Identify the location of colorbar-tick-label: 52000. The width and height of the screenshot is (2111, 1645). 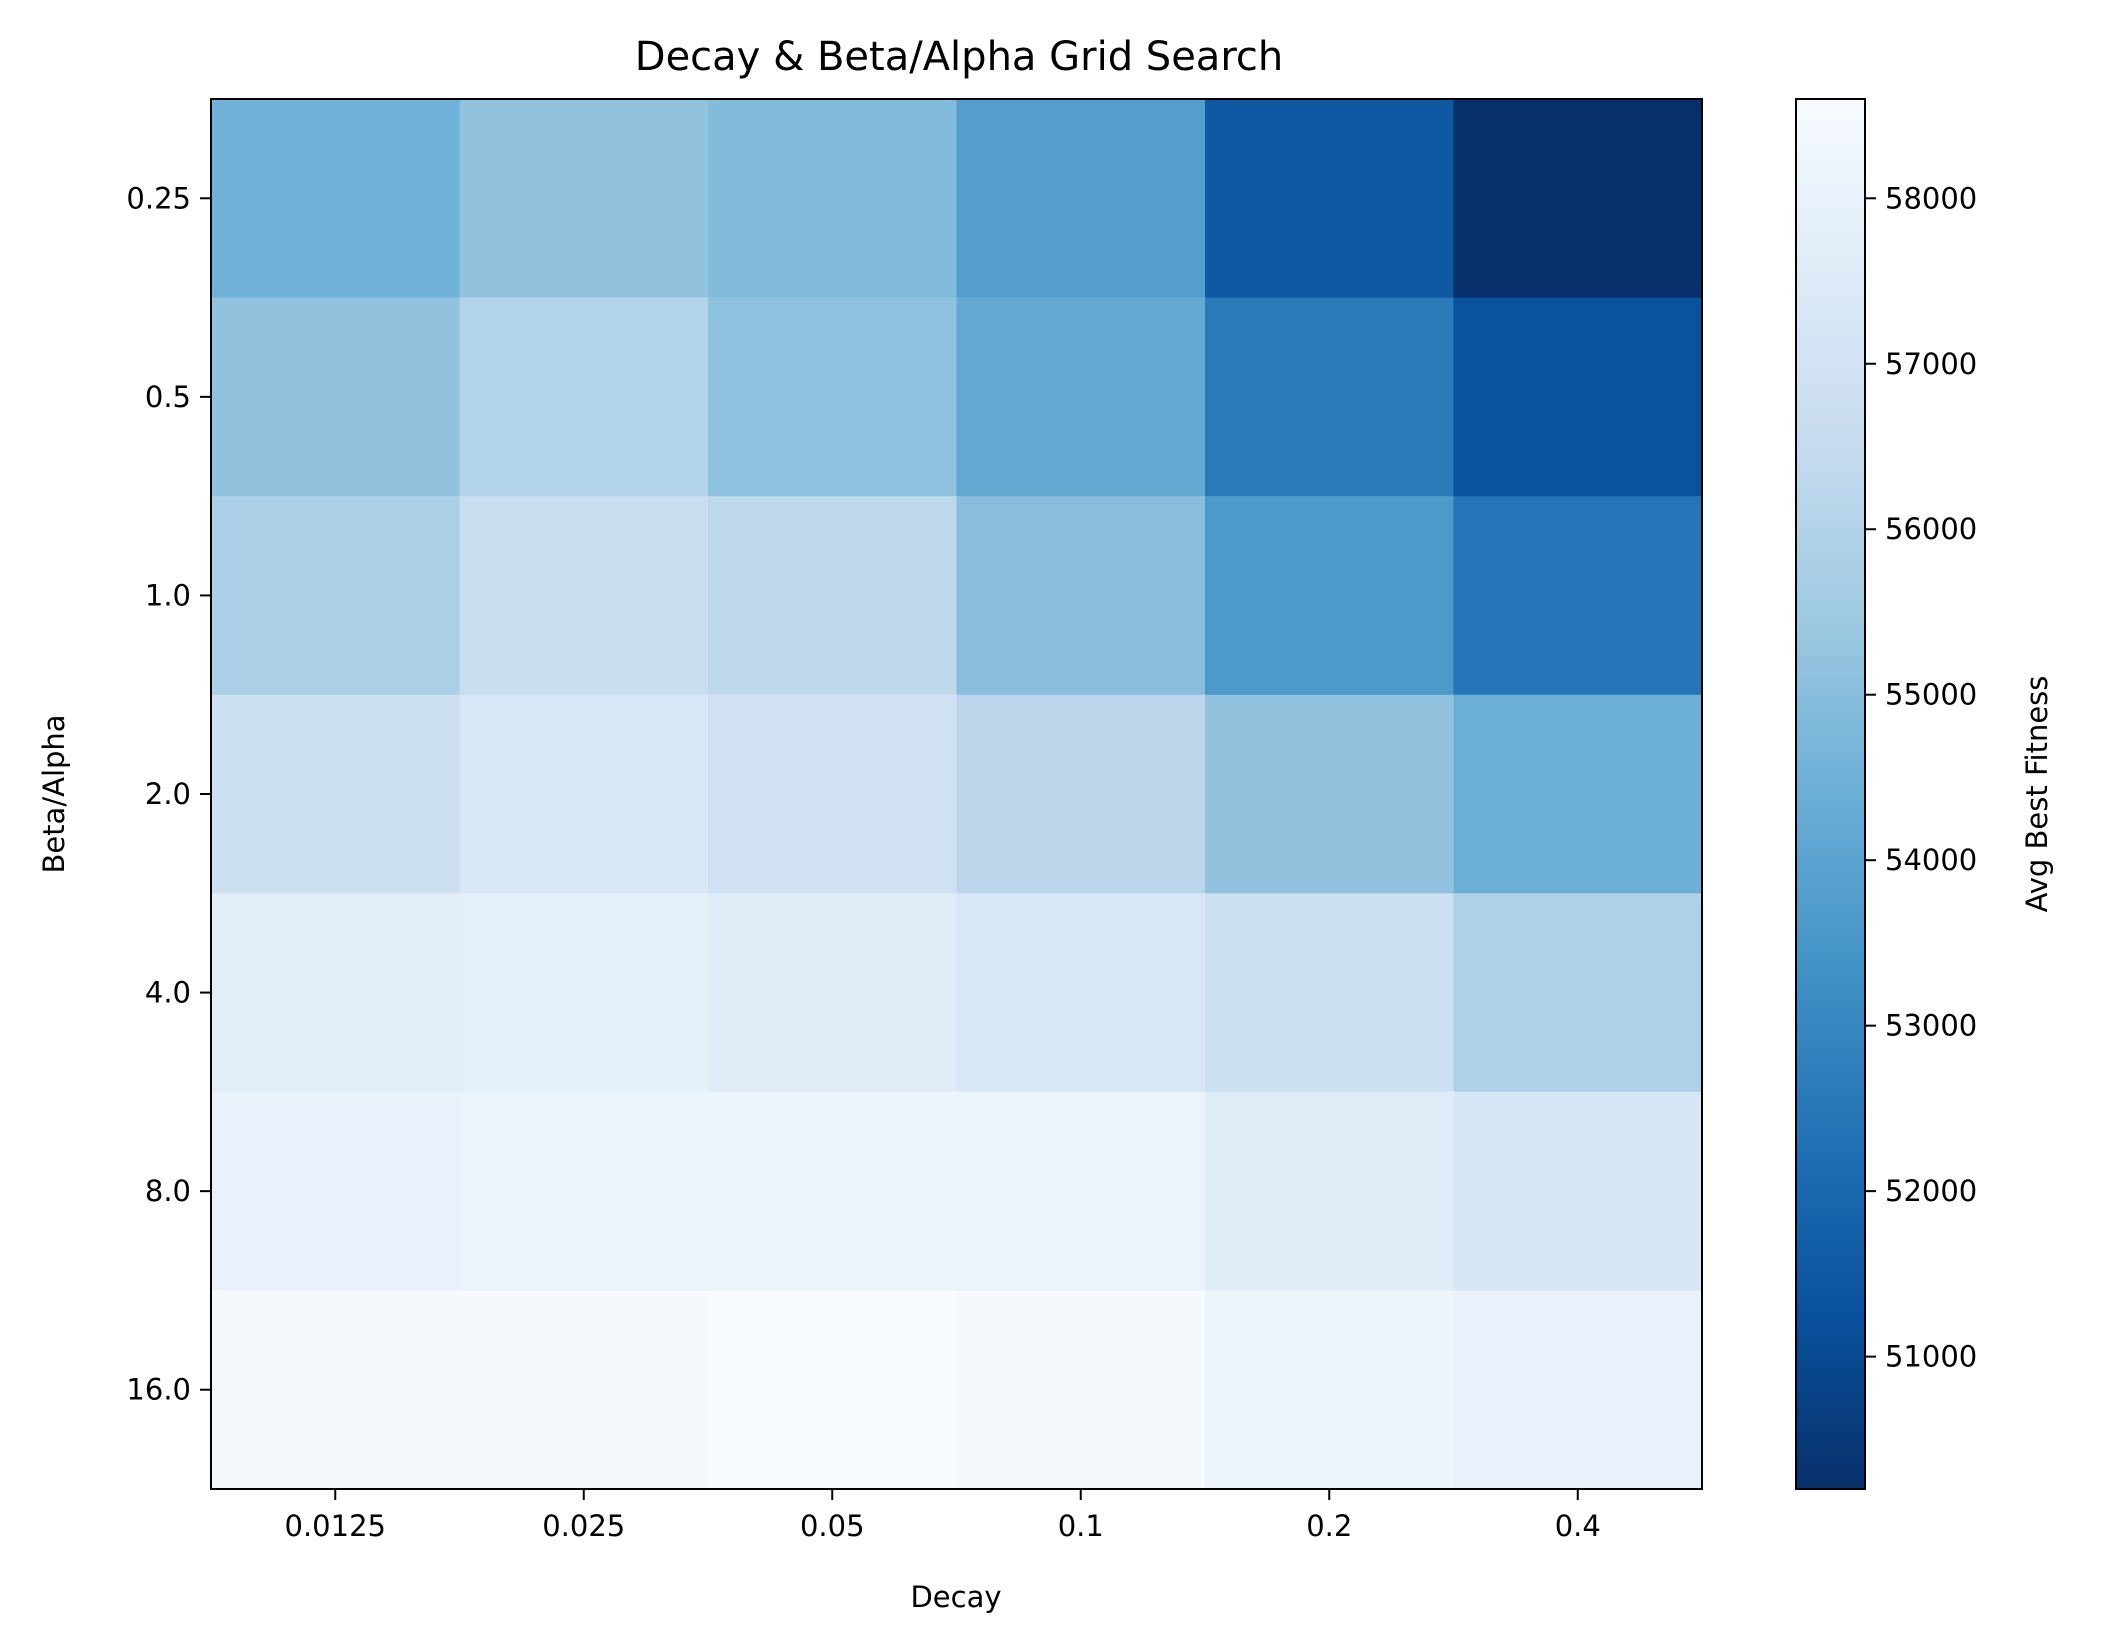
(1931, 1191).